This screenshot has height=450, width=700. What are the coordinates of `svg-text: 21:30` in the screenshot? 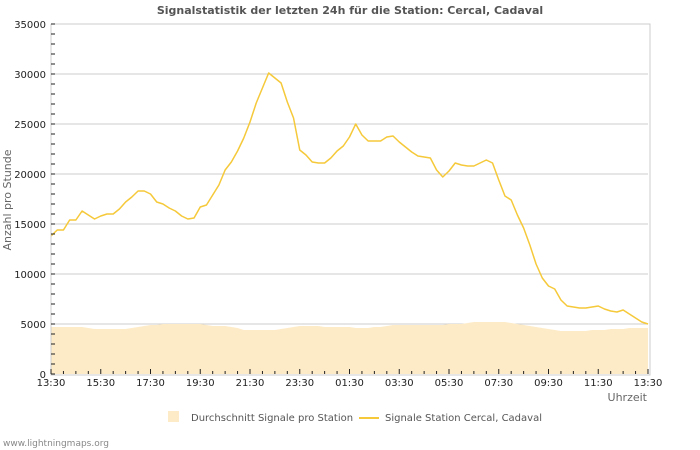 It's located at (250, 383).